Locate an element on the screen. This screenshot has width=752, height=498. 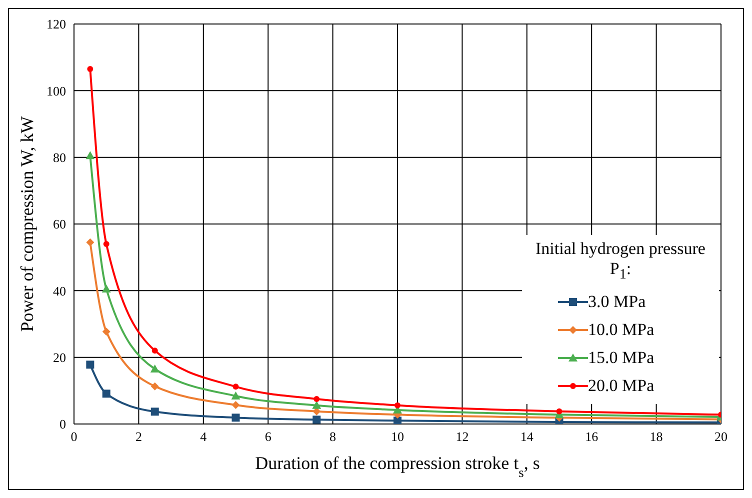
y-axis-title: Power of compression W, kW is located at coordinates (27, 224).